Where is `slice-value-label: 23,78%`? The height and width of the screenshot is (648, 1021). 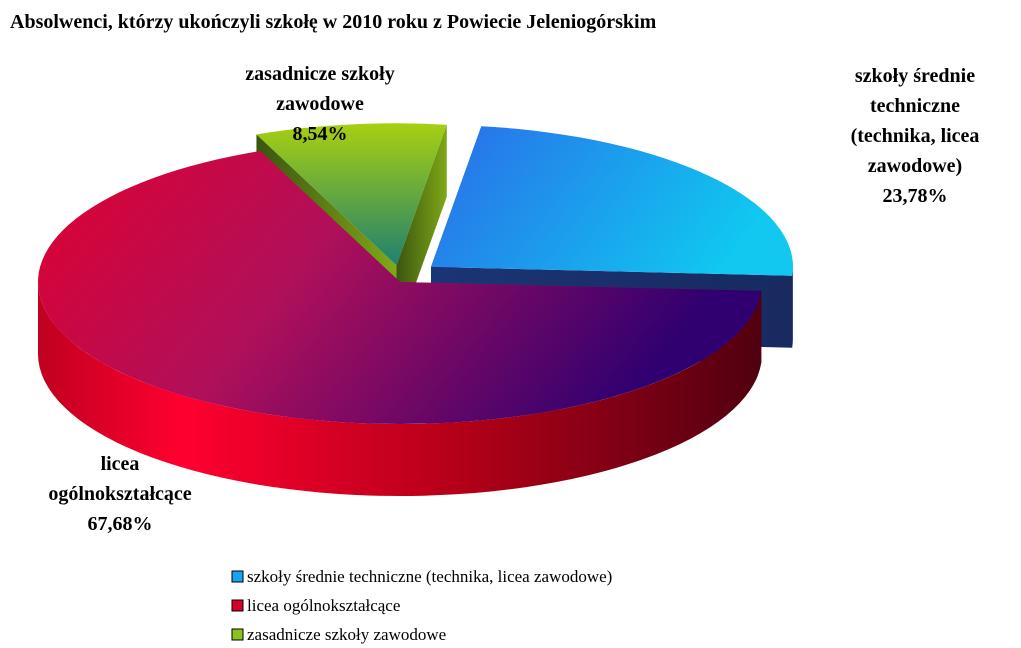
slice-value-label: 23,78% is located at coordinates (915, 196).